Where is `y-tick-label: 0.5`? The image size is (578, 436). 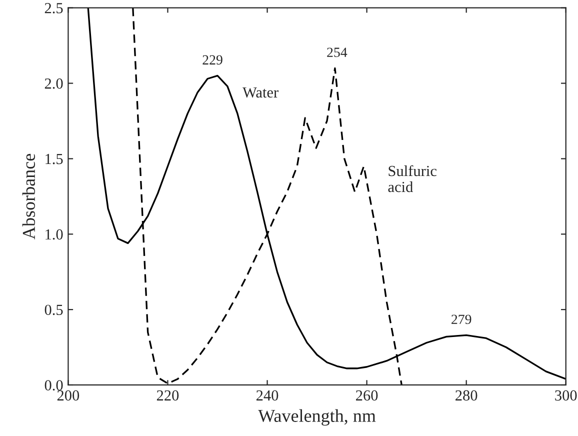
y-tick-label: 0.5 is located at coordinates (53, 310).